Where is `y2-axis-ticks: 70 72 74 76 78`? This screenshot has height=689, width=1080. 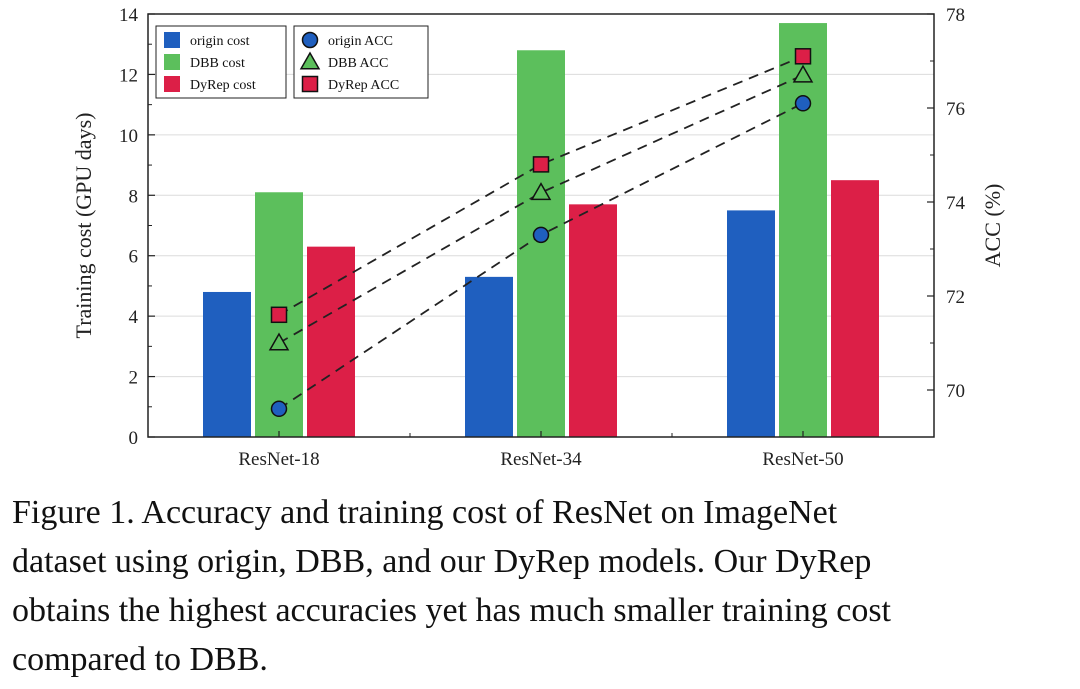
y2-axis-ticks: 70 72 74 76 78 is located at coordinates (946, 203).